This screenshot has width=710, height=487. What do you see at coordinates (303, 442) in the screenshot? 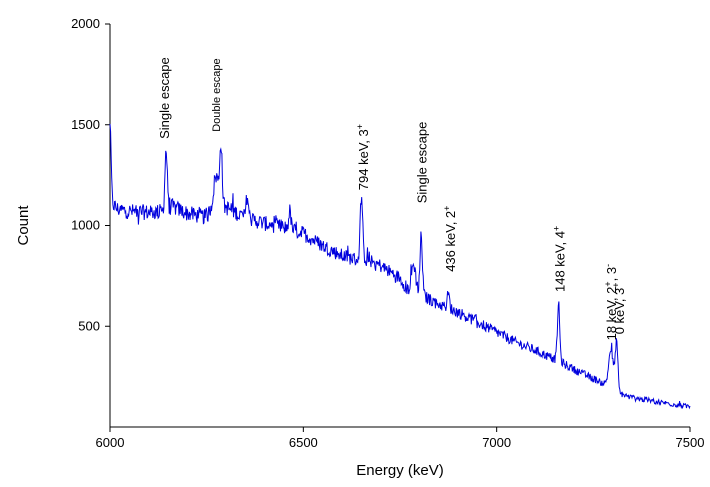
I see `x-tick-label: 6500` at bounding box center [303, 442].